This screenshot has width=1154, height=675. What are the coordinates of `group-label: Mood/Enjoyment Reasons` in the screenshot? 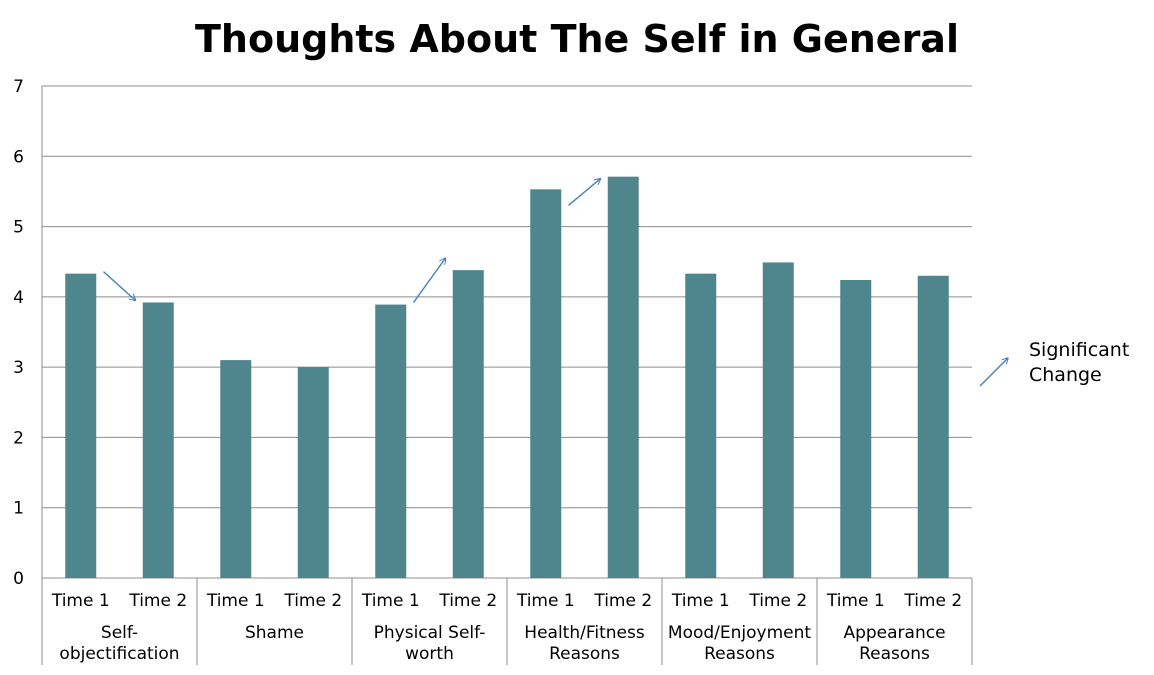 It's located at (739, 643).